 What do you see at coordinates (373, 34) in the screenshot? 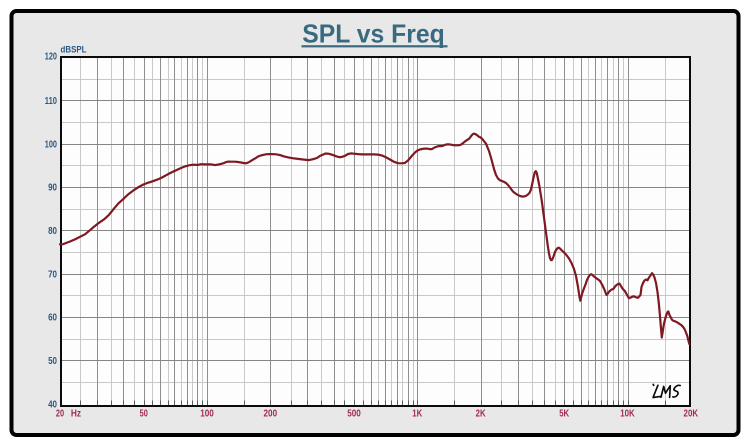
I see `svg-text: SPL vs Freq` at bounding box center [373, 34].